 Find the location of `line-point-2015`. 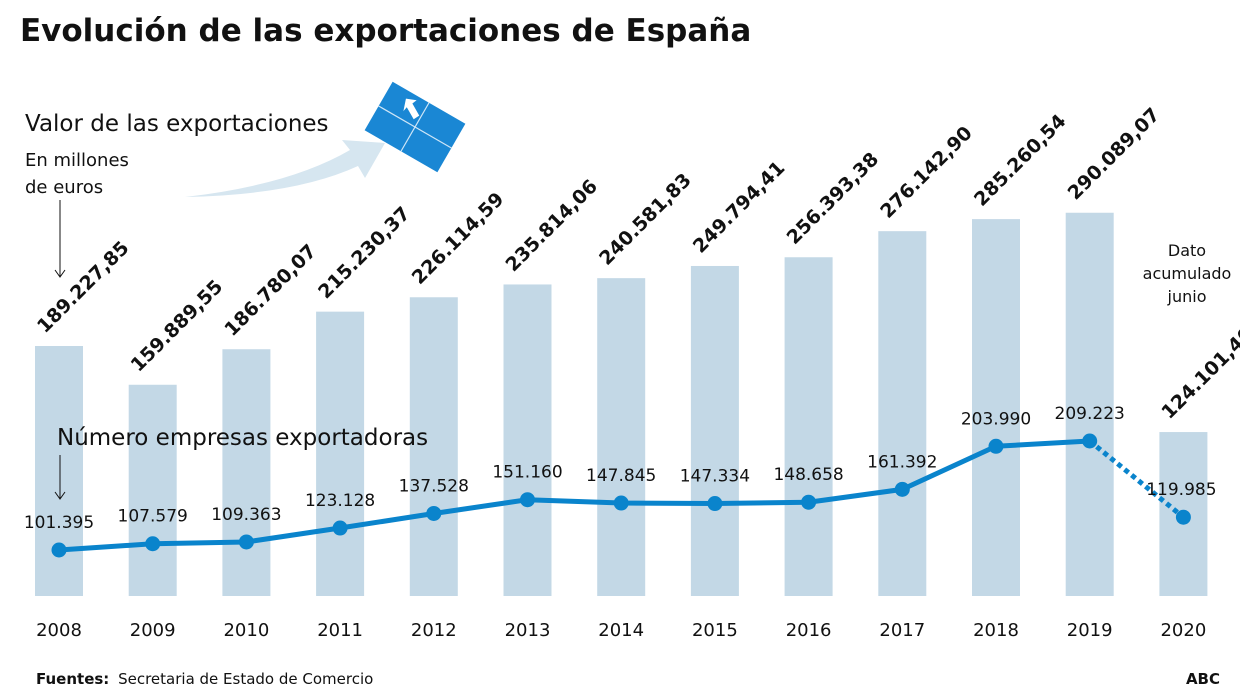

line-point-2015 is located at coordinates (715, 504).